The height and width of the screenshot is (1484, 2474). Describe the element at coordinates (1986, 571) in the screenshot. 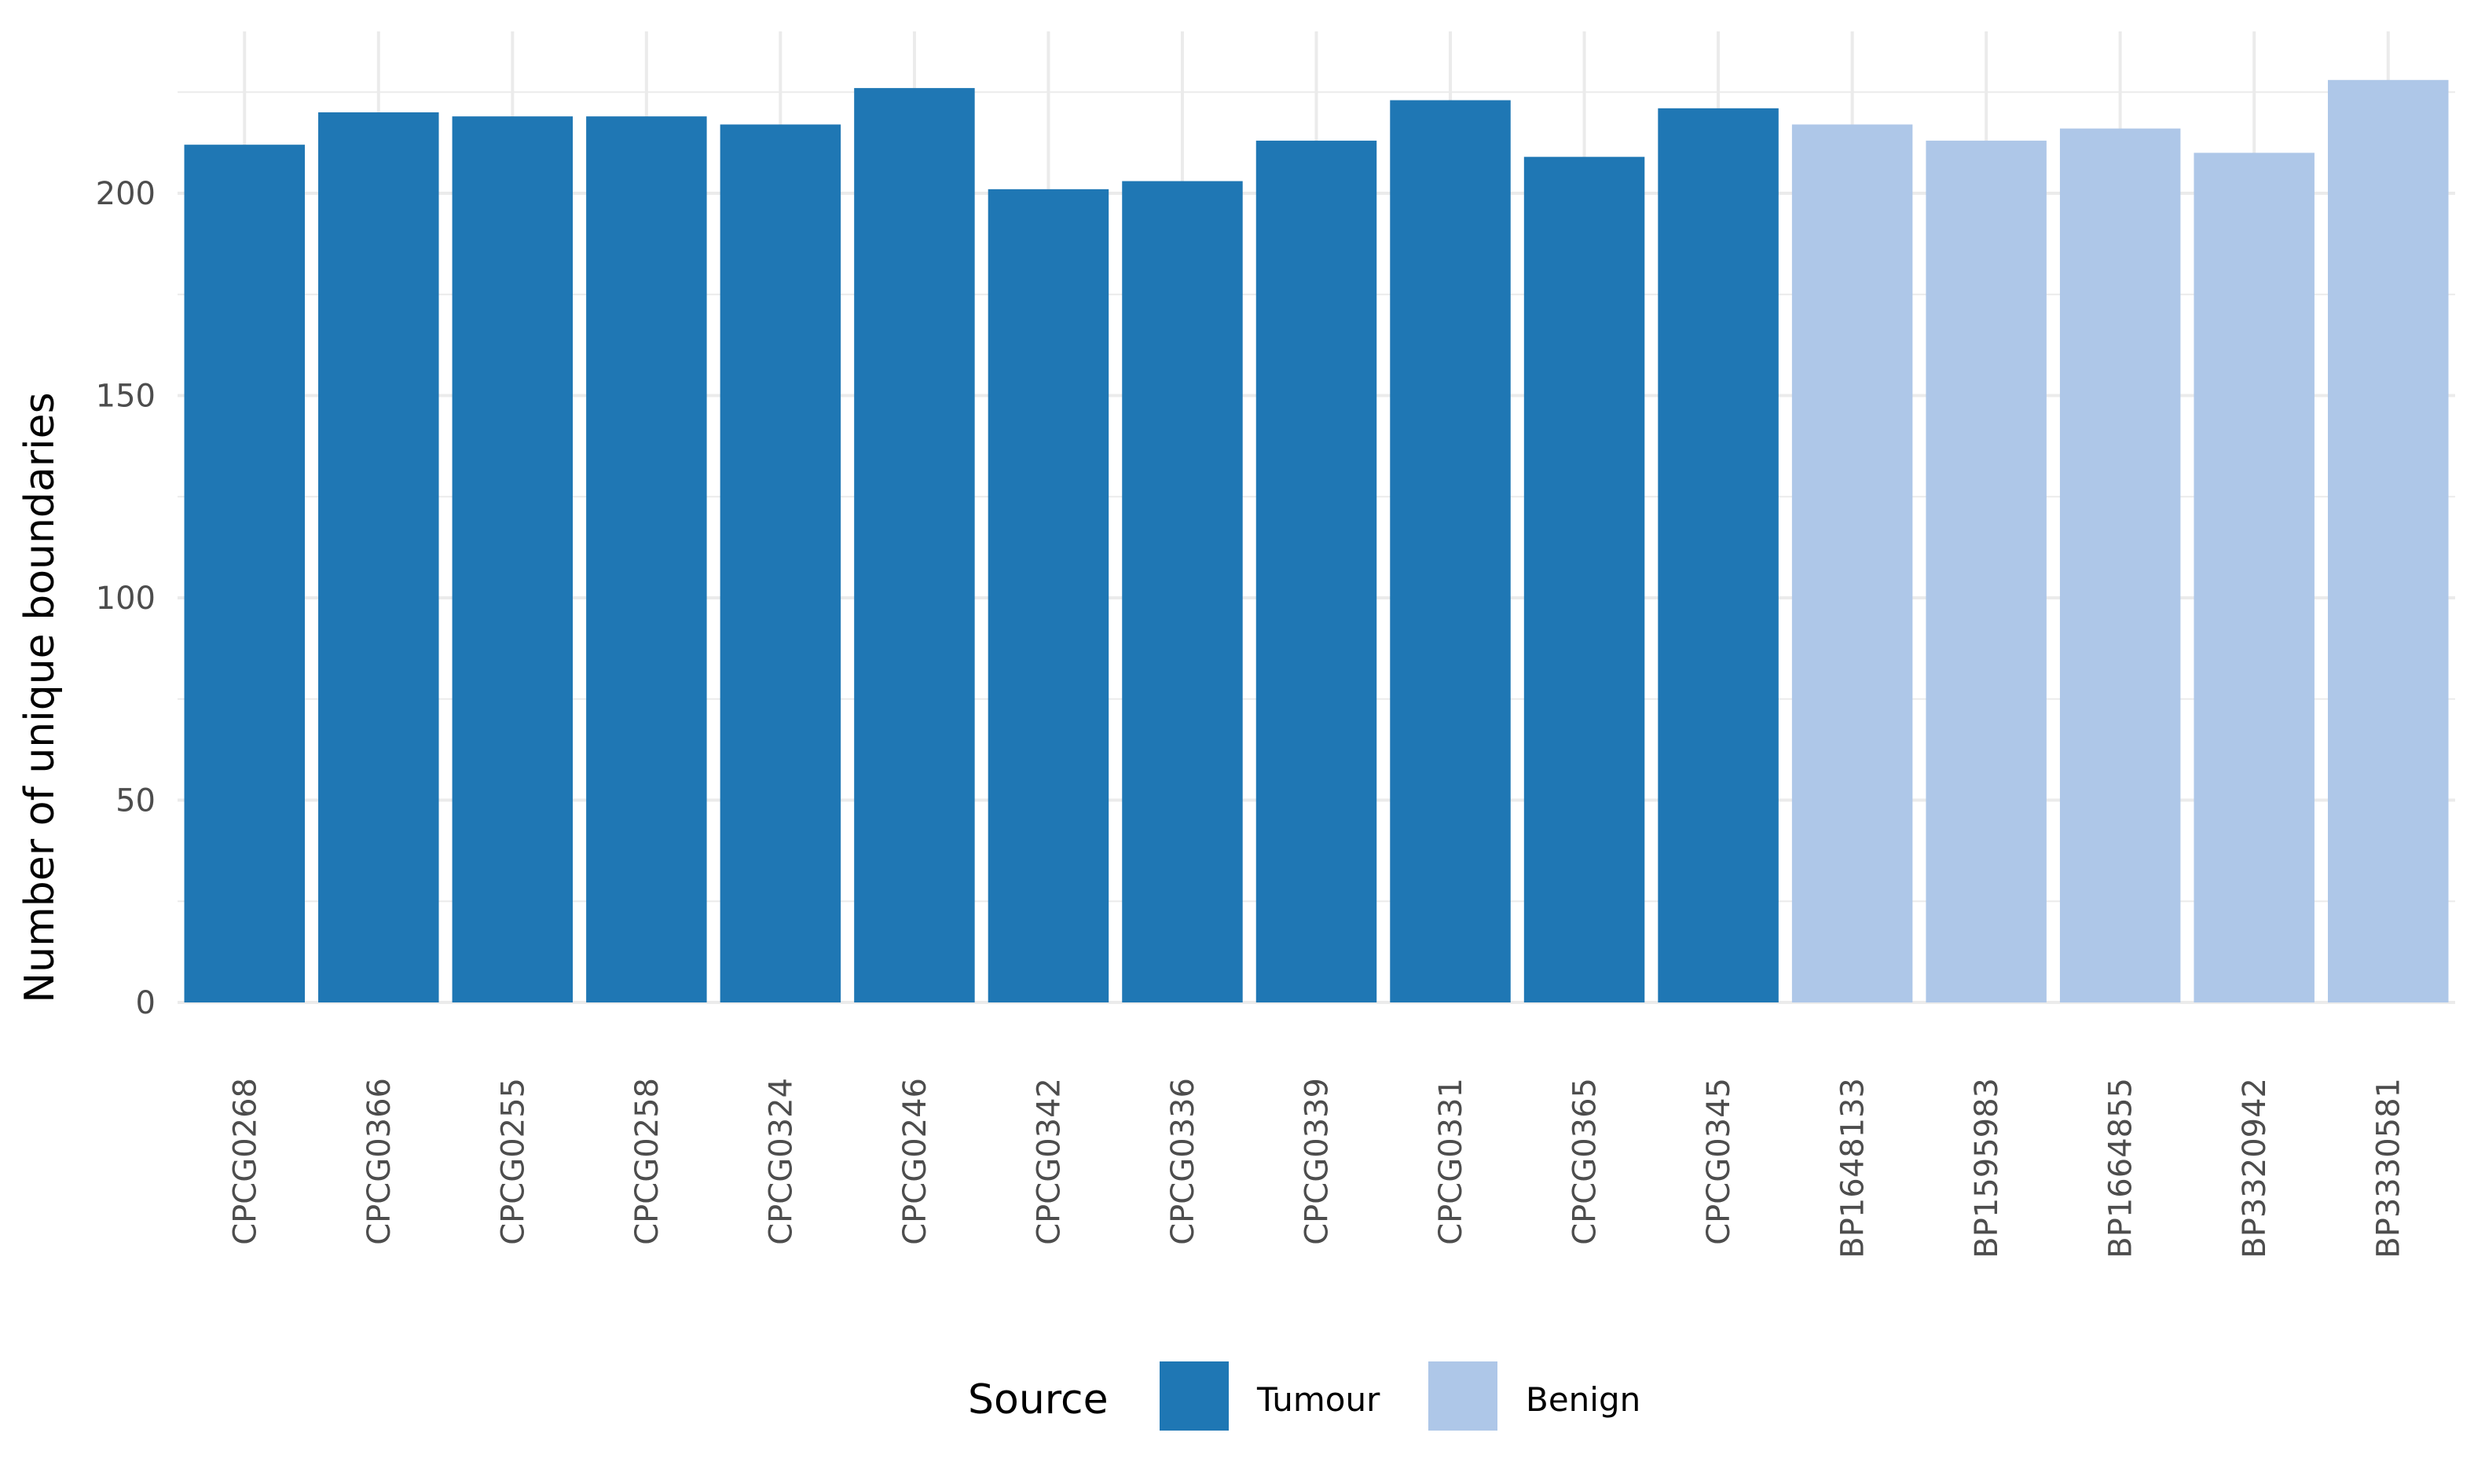

I see `bar-bp1595983` at that location.